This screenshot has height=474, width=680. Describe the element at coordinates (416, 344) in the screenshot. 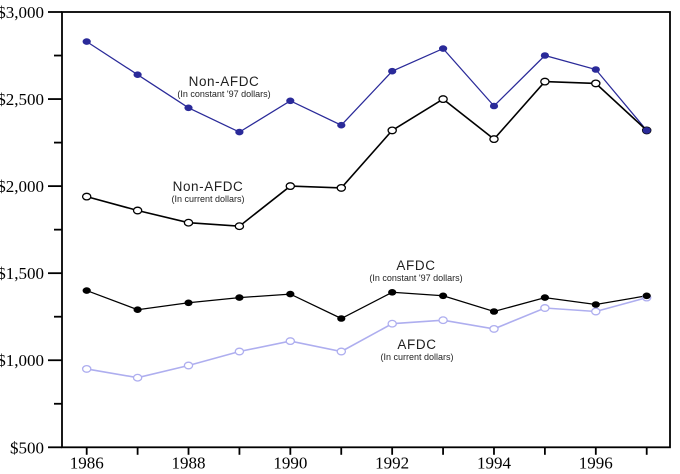

I see `series-label-afdc-current: AFDC` at that location.